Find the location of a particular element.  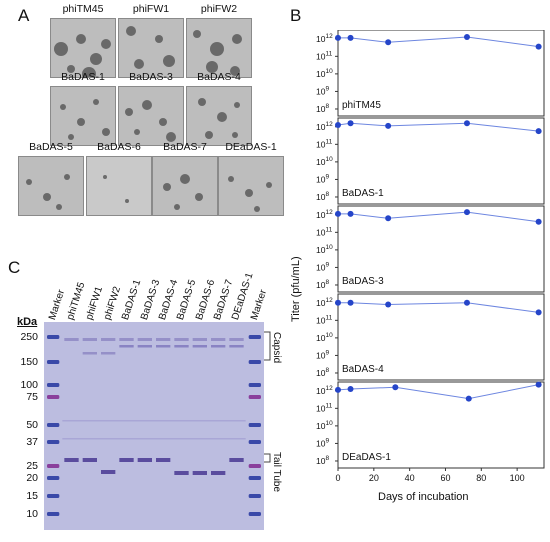

kda-axis-label: kDa is located at coordinates (27, 322).